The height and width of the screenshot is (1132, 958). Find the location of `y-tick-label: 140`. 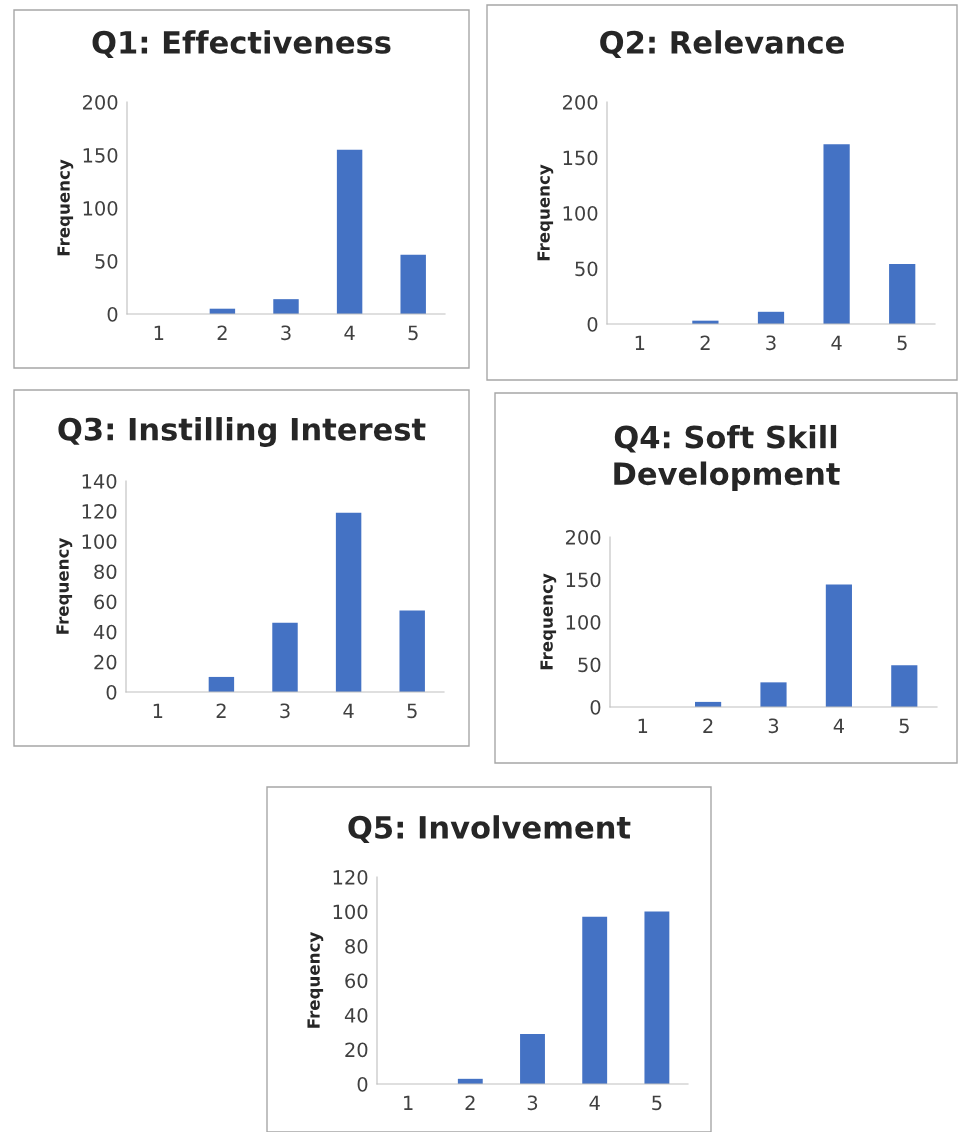

y-tick-label: 140 is located at coordinates (99, 481).